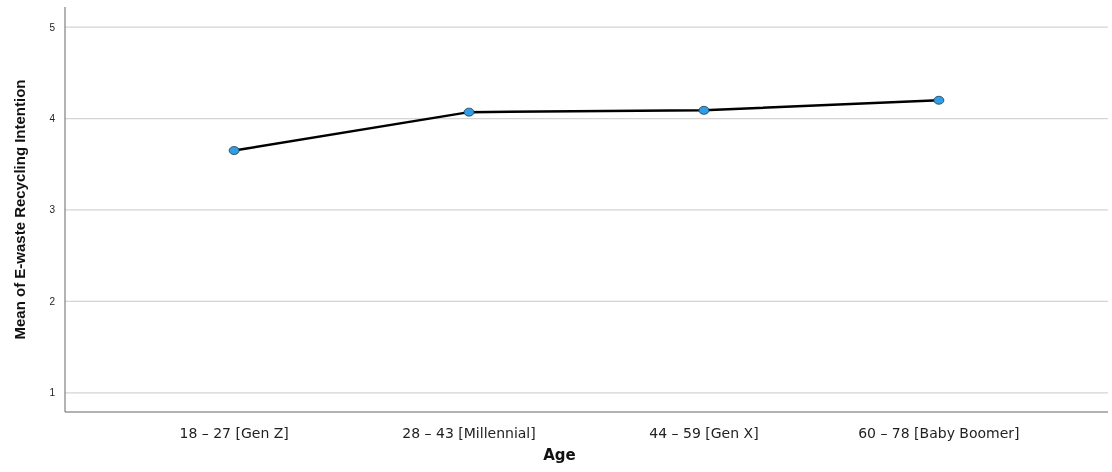 The width and height of the screenshot is (1112, 472). What do you see at coordinates (52, 27) in the screenshot?
I see `y-tick-label: 5` at bounding box center [52, 27].